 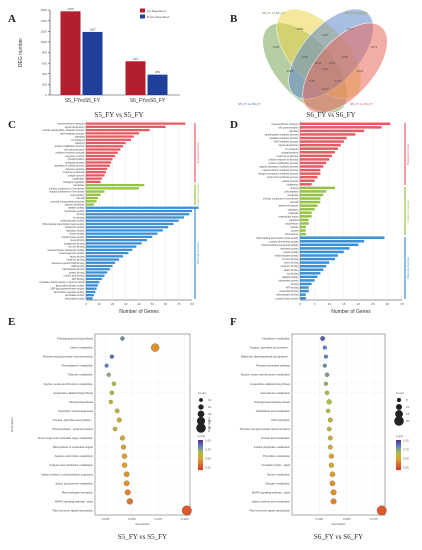 I want to click on pathway-label: Pentose and glucuronate interconversions, so click(x=68, y=357).